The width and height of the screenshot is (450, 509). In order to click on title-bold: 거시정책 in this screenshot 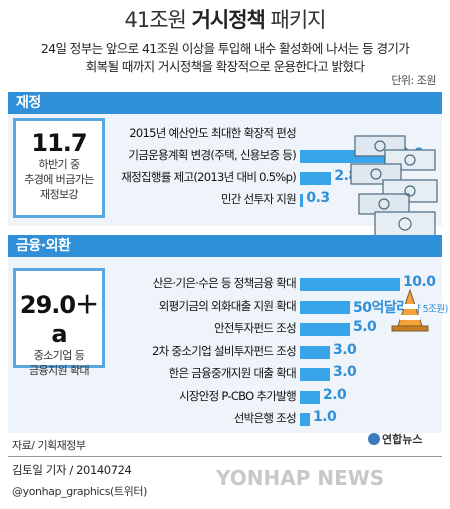, I will do `click(228, 20)`.